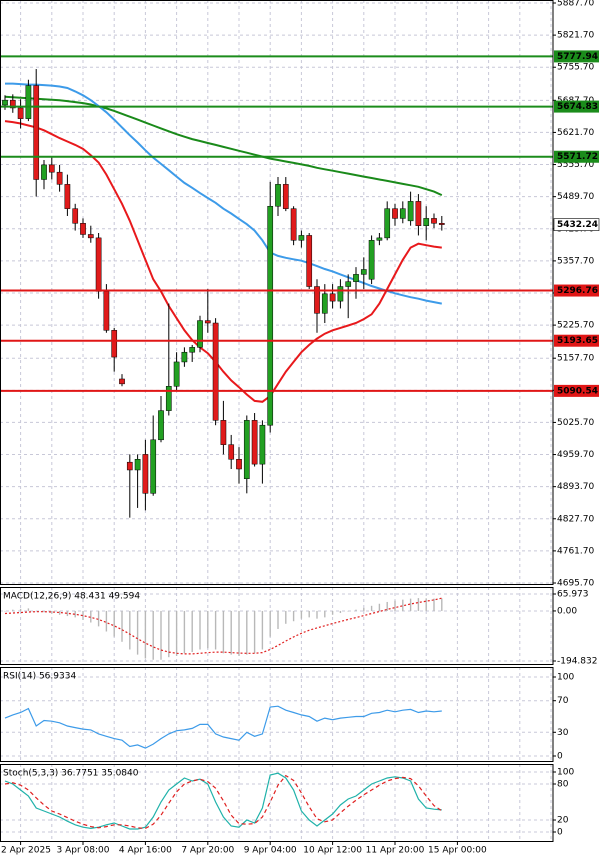 This screenshot has width=600, height=860. I want to click on y-tick-label: 0, so click(560, 833).